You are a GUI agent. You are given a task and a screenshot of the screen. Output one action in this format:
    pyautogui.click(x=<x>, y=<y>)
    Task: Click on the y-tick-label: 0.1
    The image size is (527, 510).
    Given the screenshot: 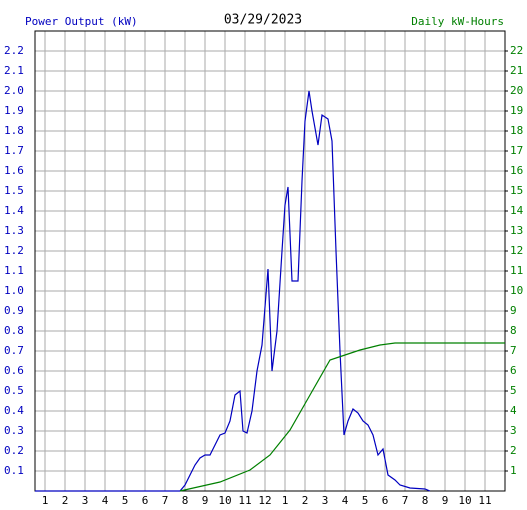 What is the action you would take?
    pyautogui.click(x=14, y=470)
    